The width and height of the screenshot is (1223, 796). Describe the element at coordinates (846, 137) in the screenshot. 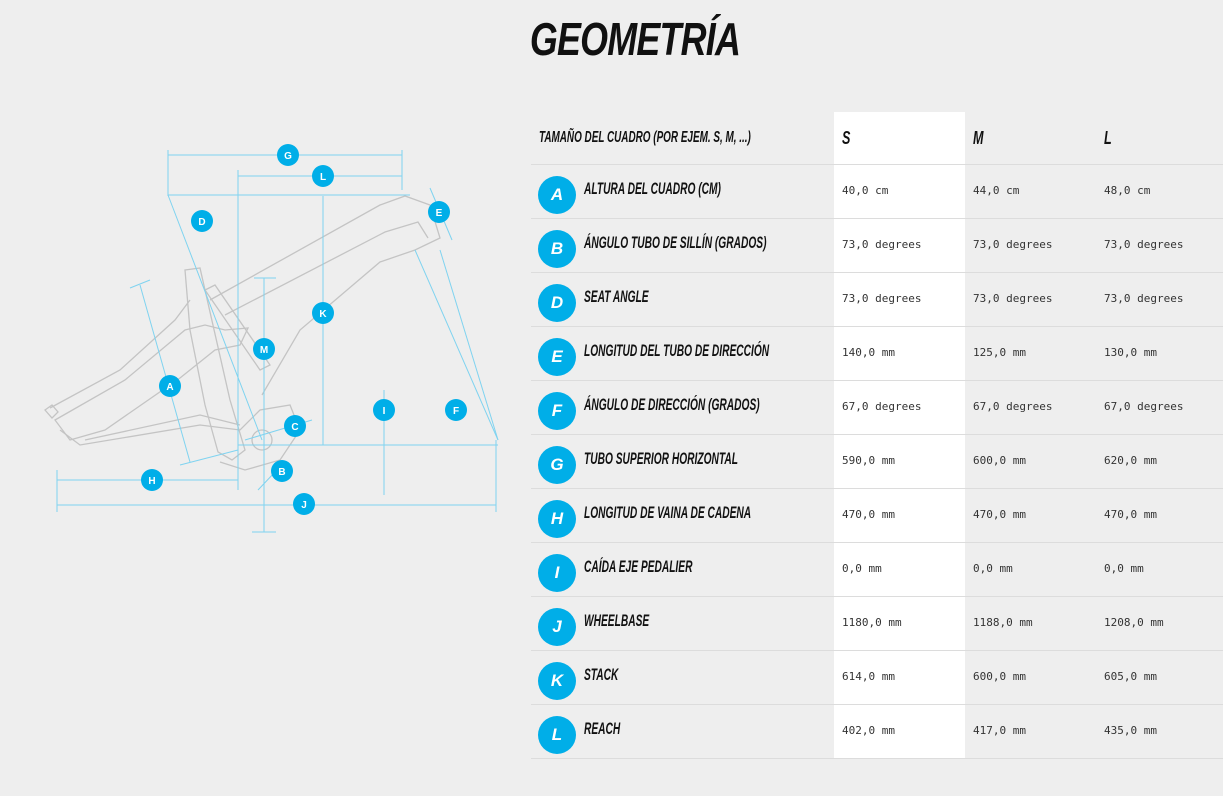

I see `size-s-header: S` at that location.